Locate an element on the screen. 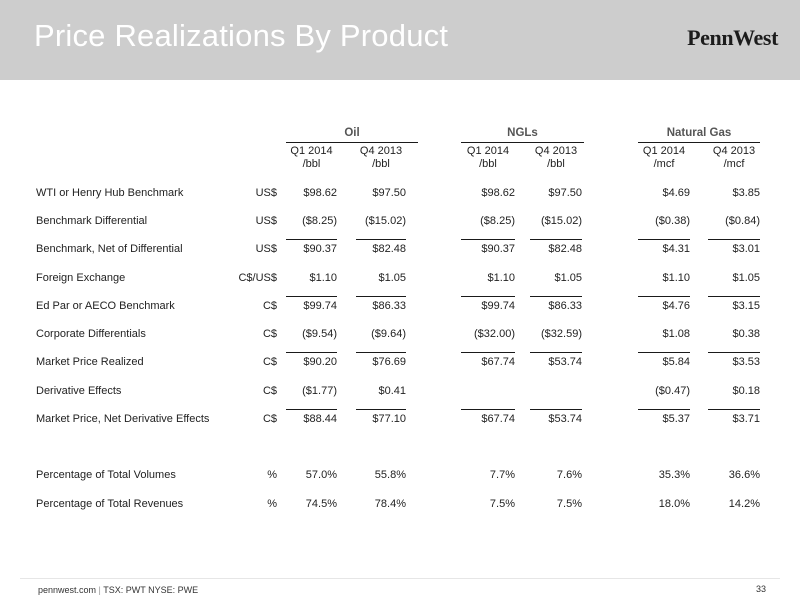 This screenshot has width=800, height=600. table-cell: $5.84 is located at coordinates (676, 362).